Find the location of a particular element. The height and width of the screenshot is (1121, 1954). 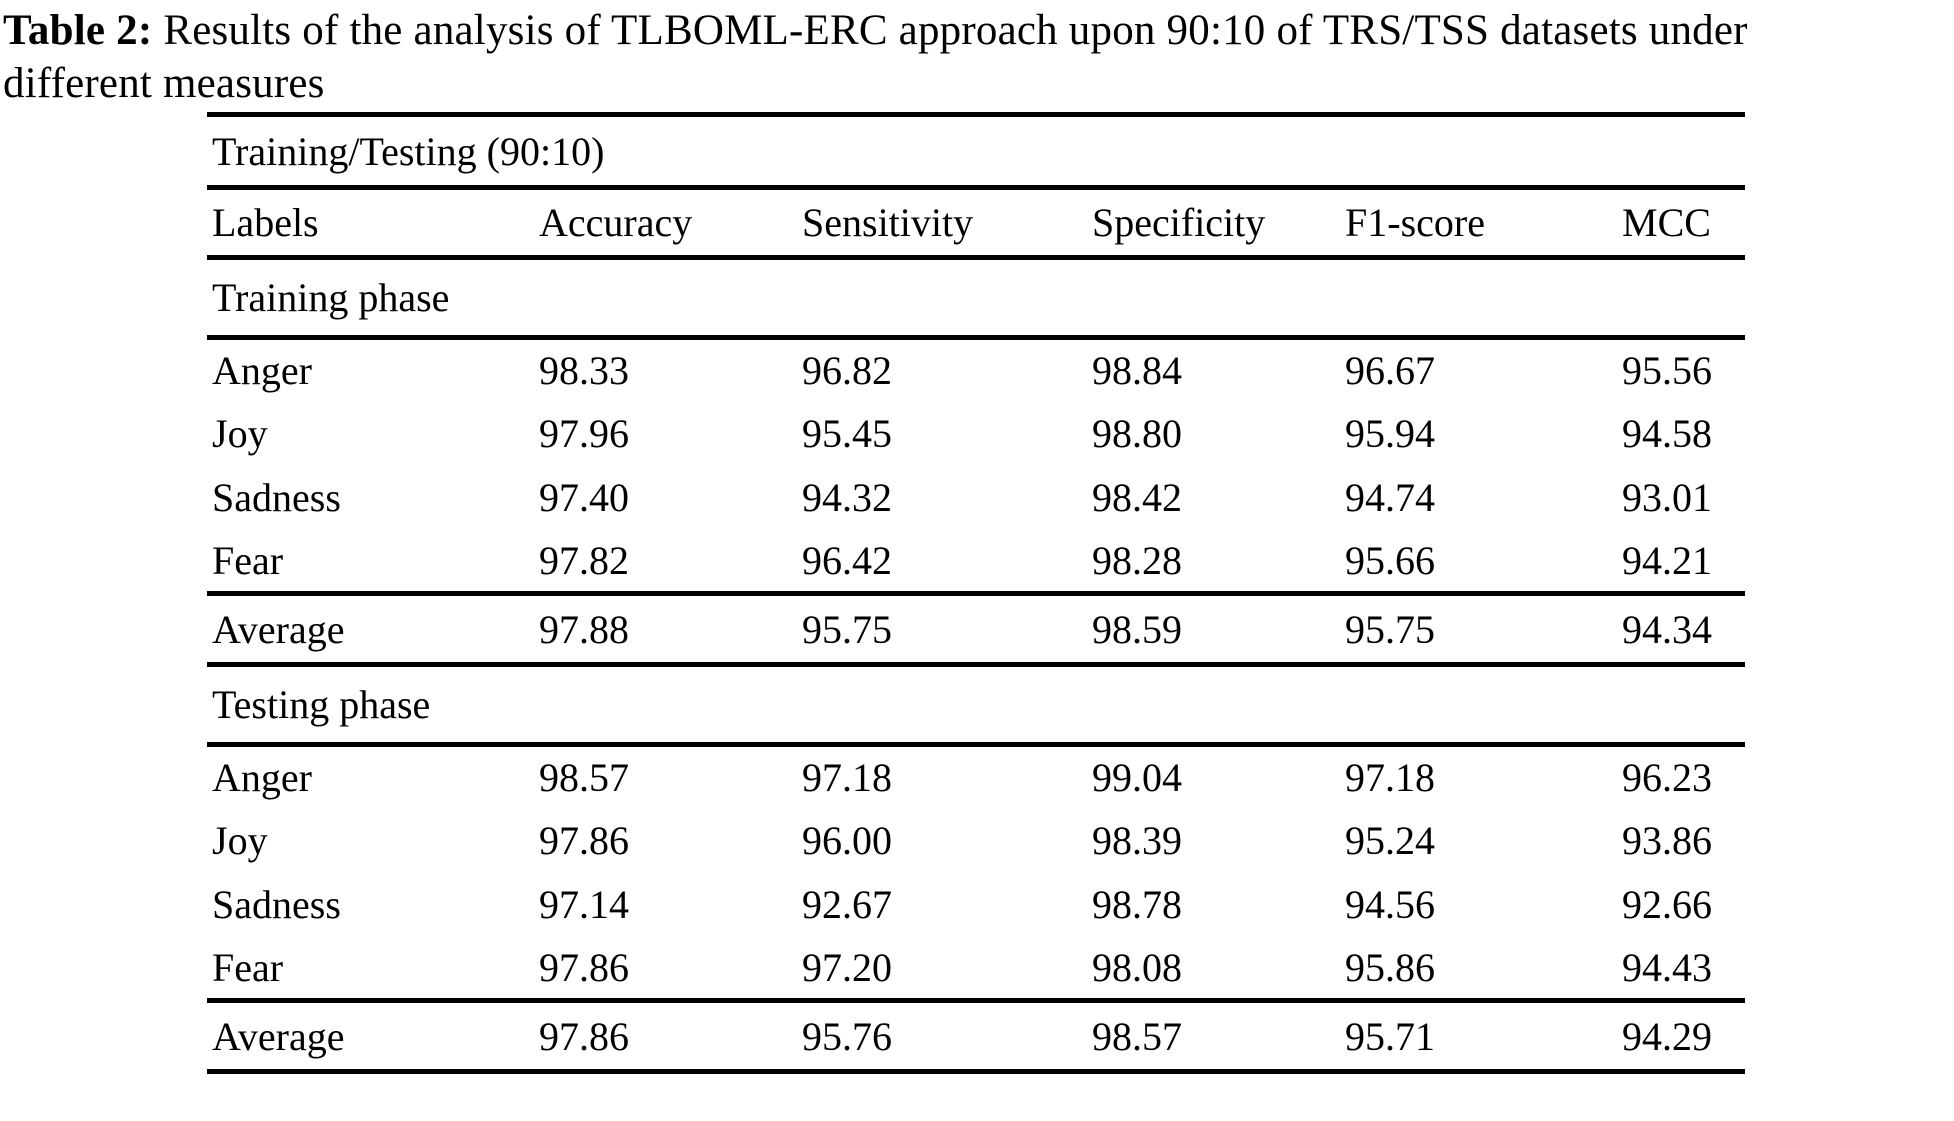

phase-header-testing: Testing phase is located at coordinates (976, 705).